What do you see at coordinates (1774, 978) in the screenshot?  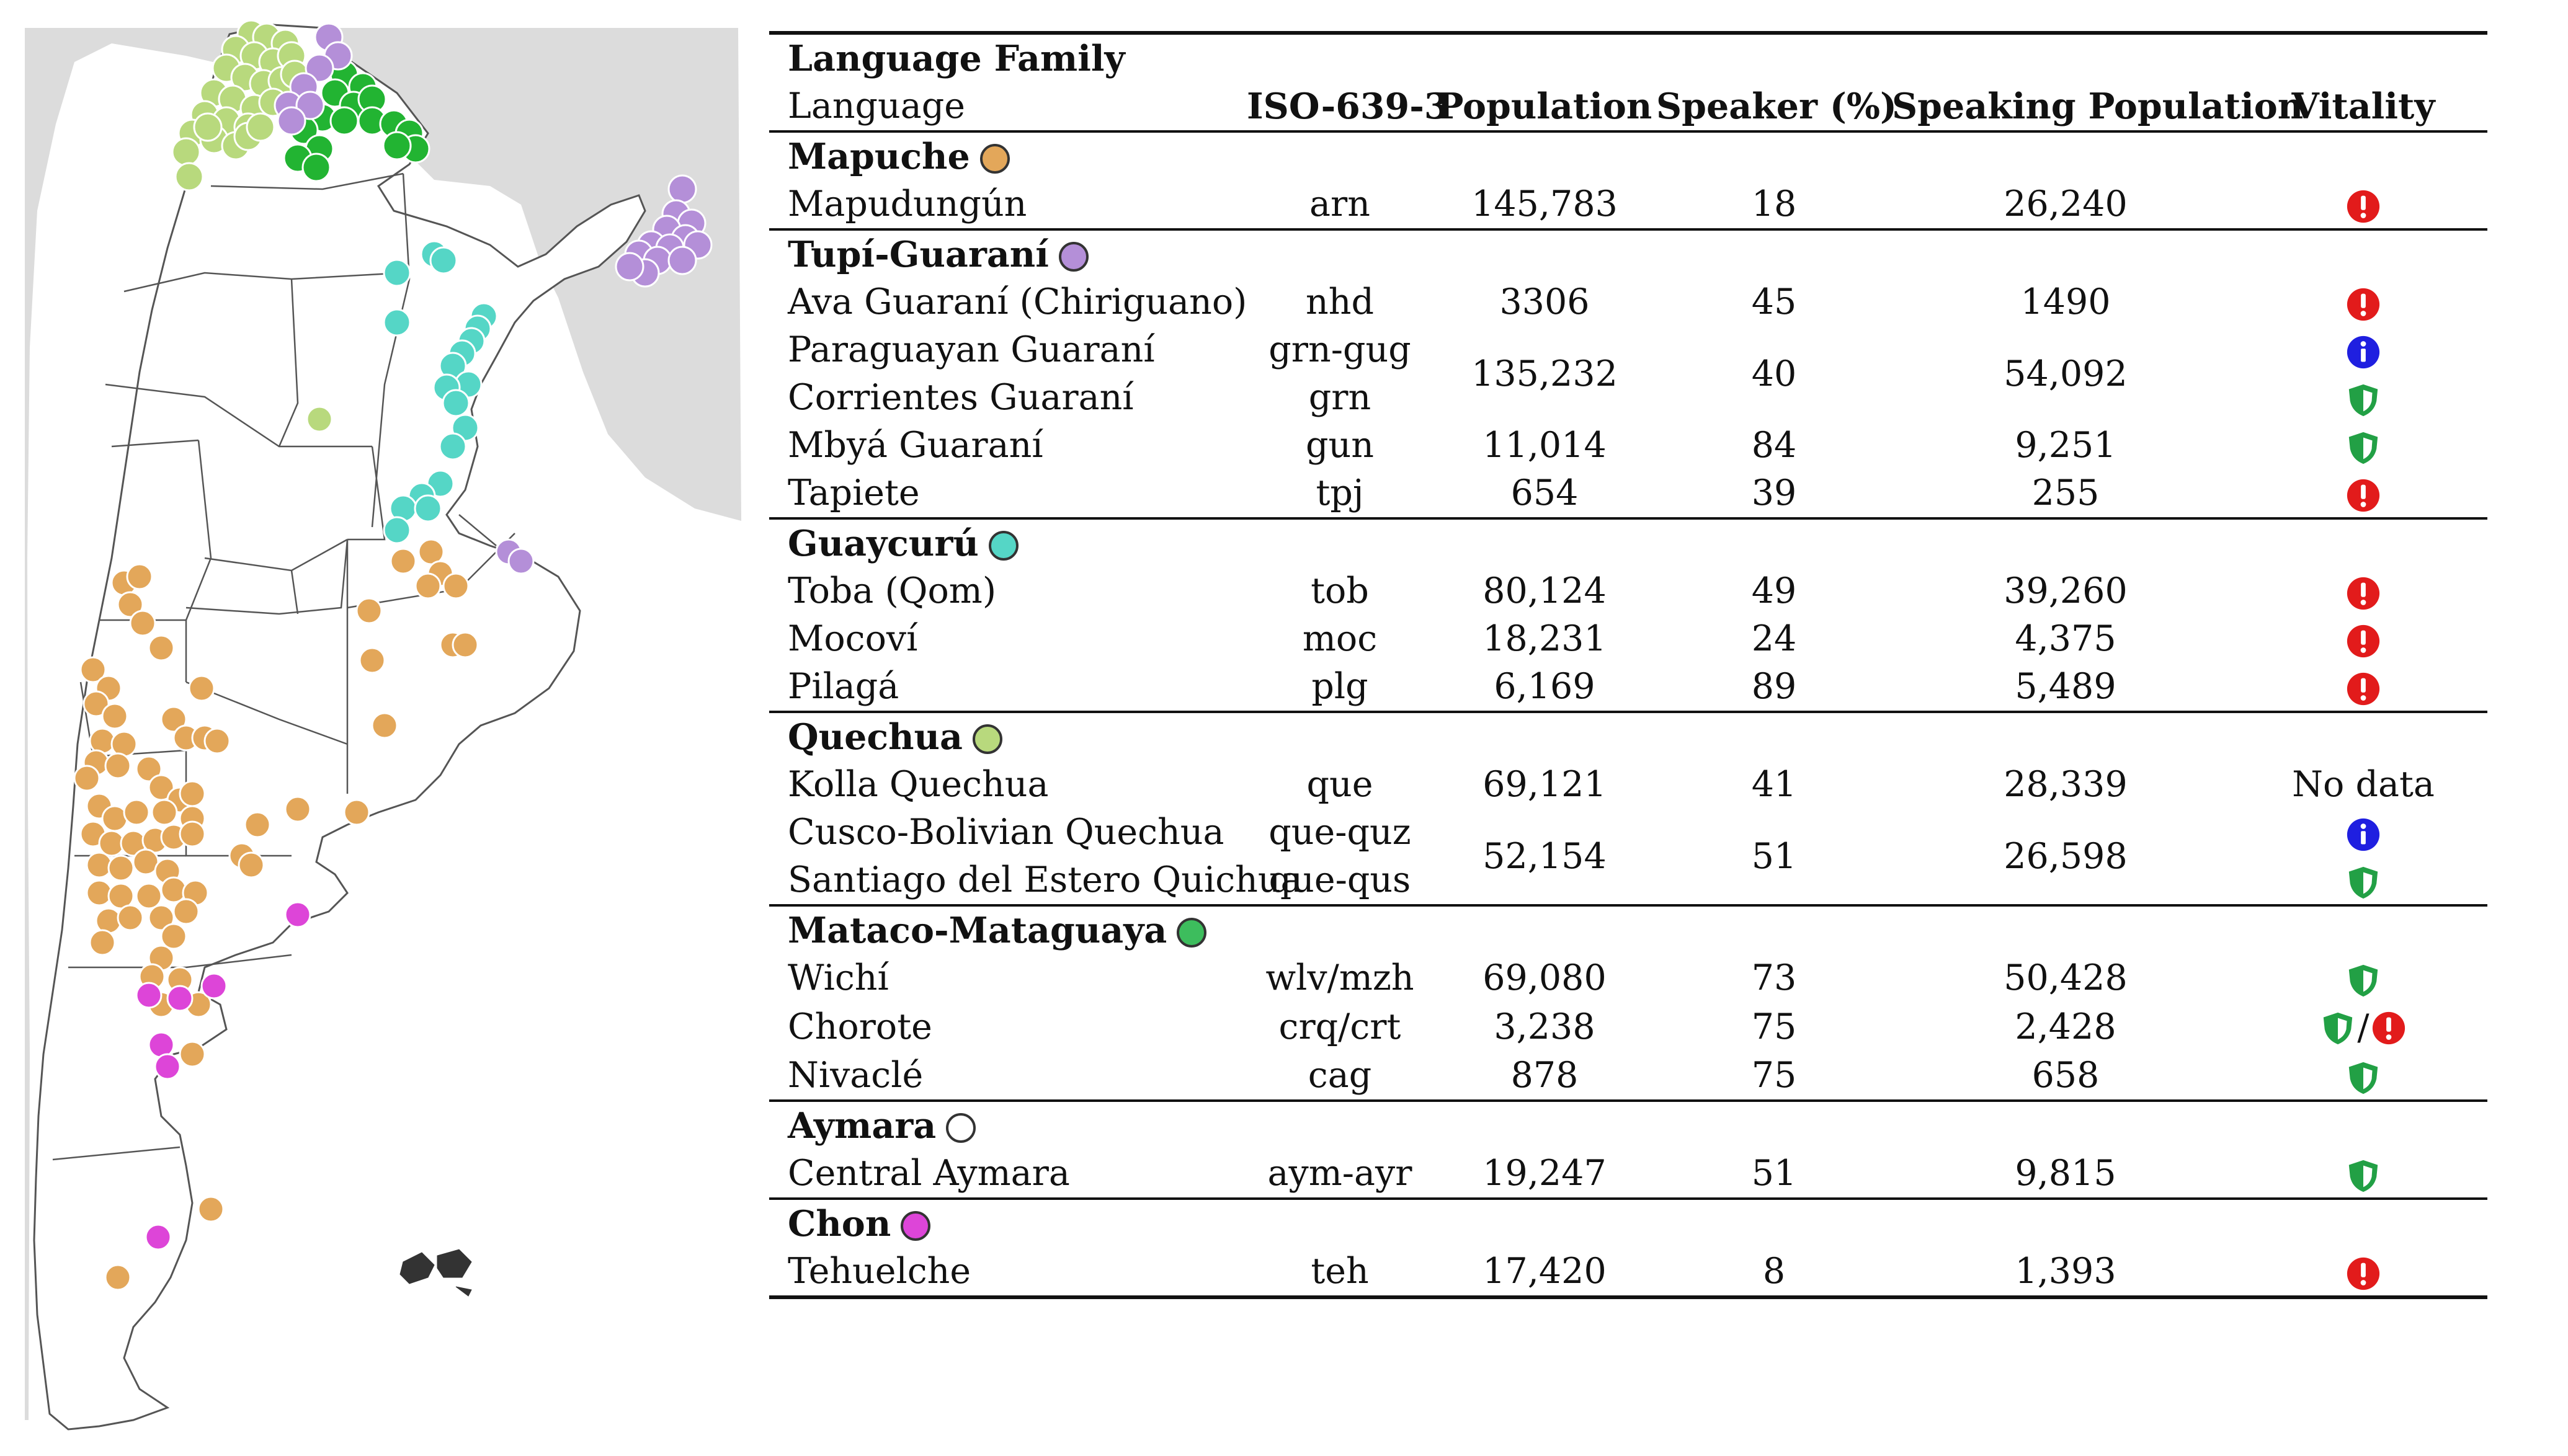 I see `speaker-pct: 73` at bounding box center [1774, 978].